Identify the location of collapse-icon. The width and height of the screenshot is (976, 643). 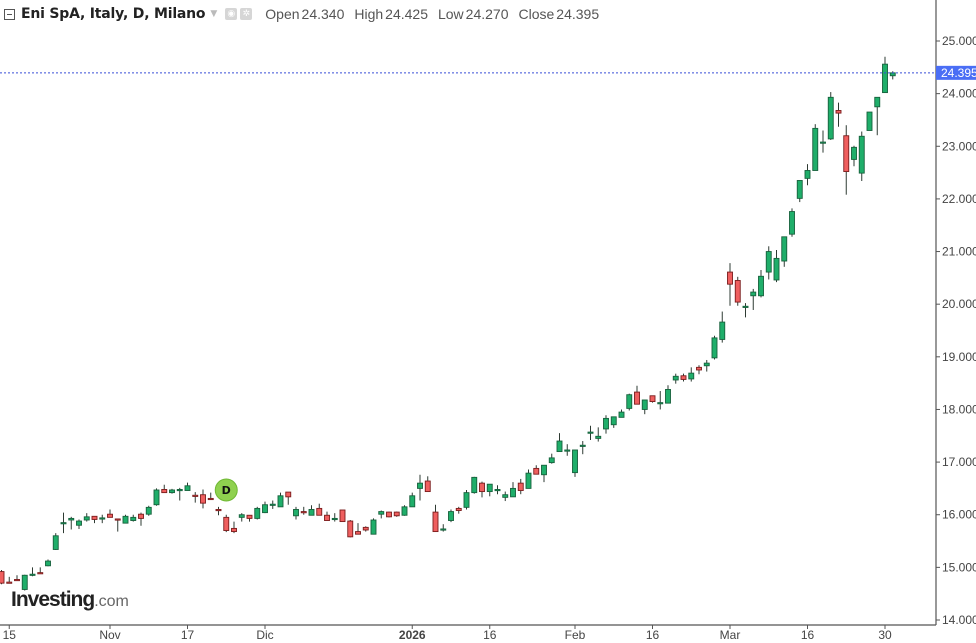
(9, 14).